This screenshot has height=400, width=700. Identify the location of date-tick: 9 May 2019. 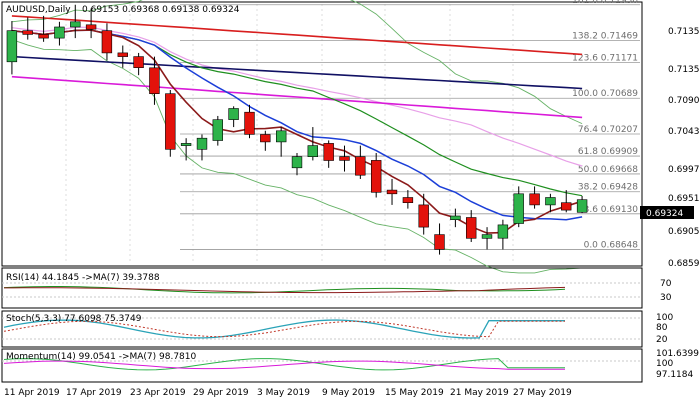
(348, 393).